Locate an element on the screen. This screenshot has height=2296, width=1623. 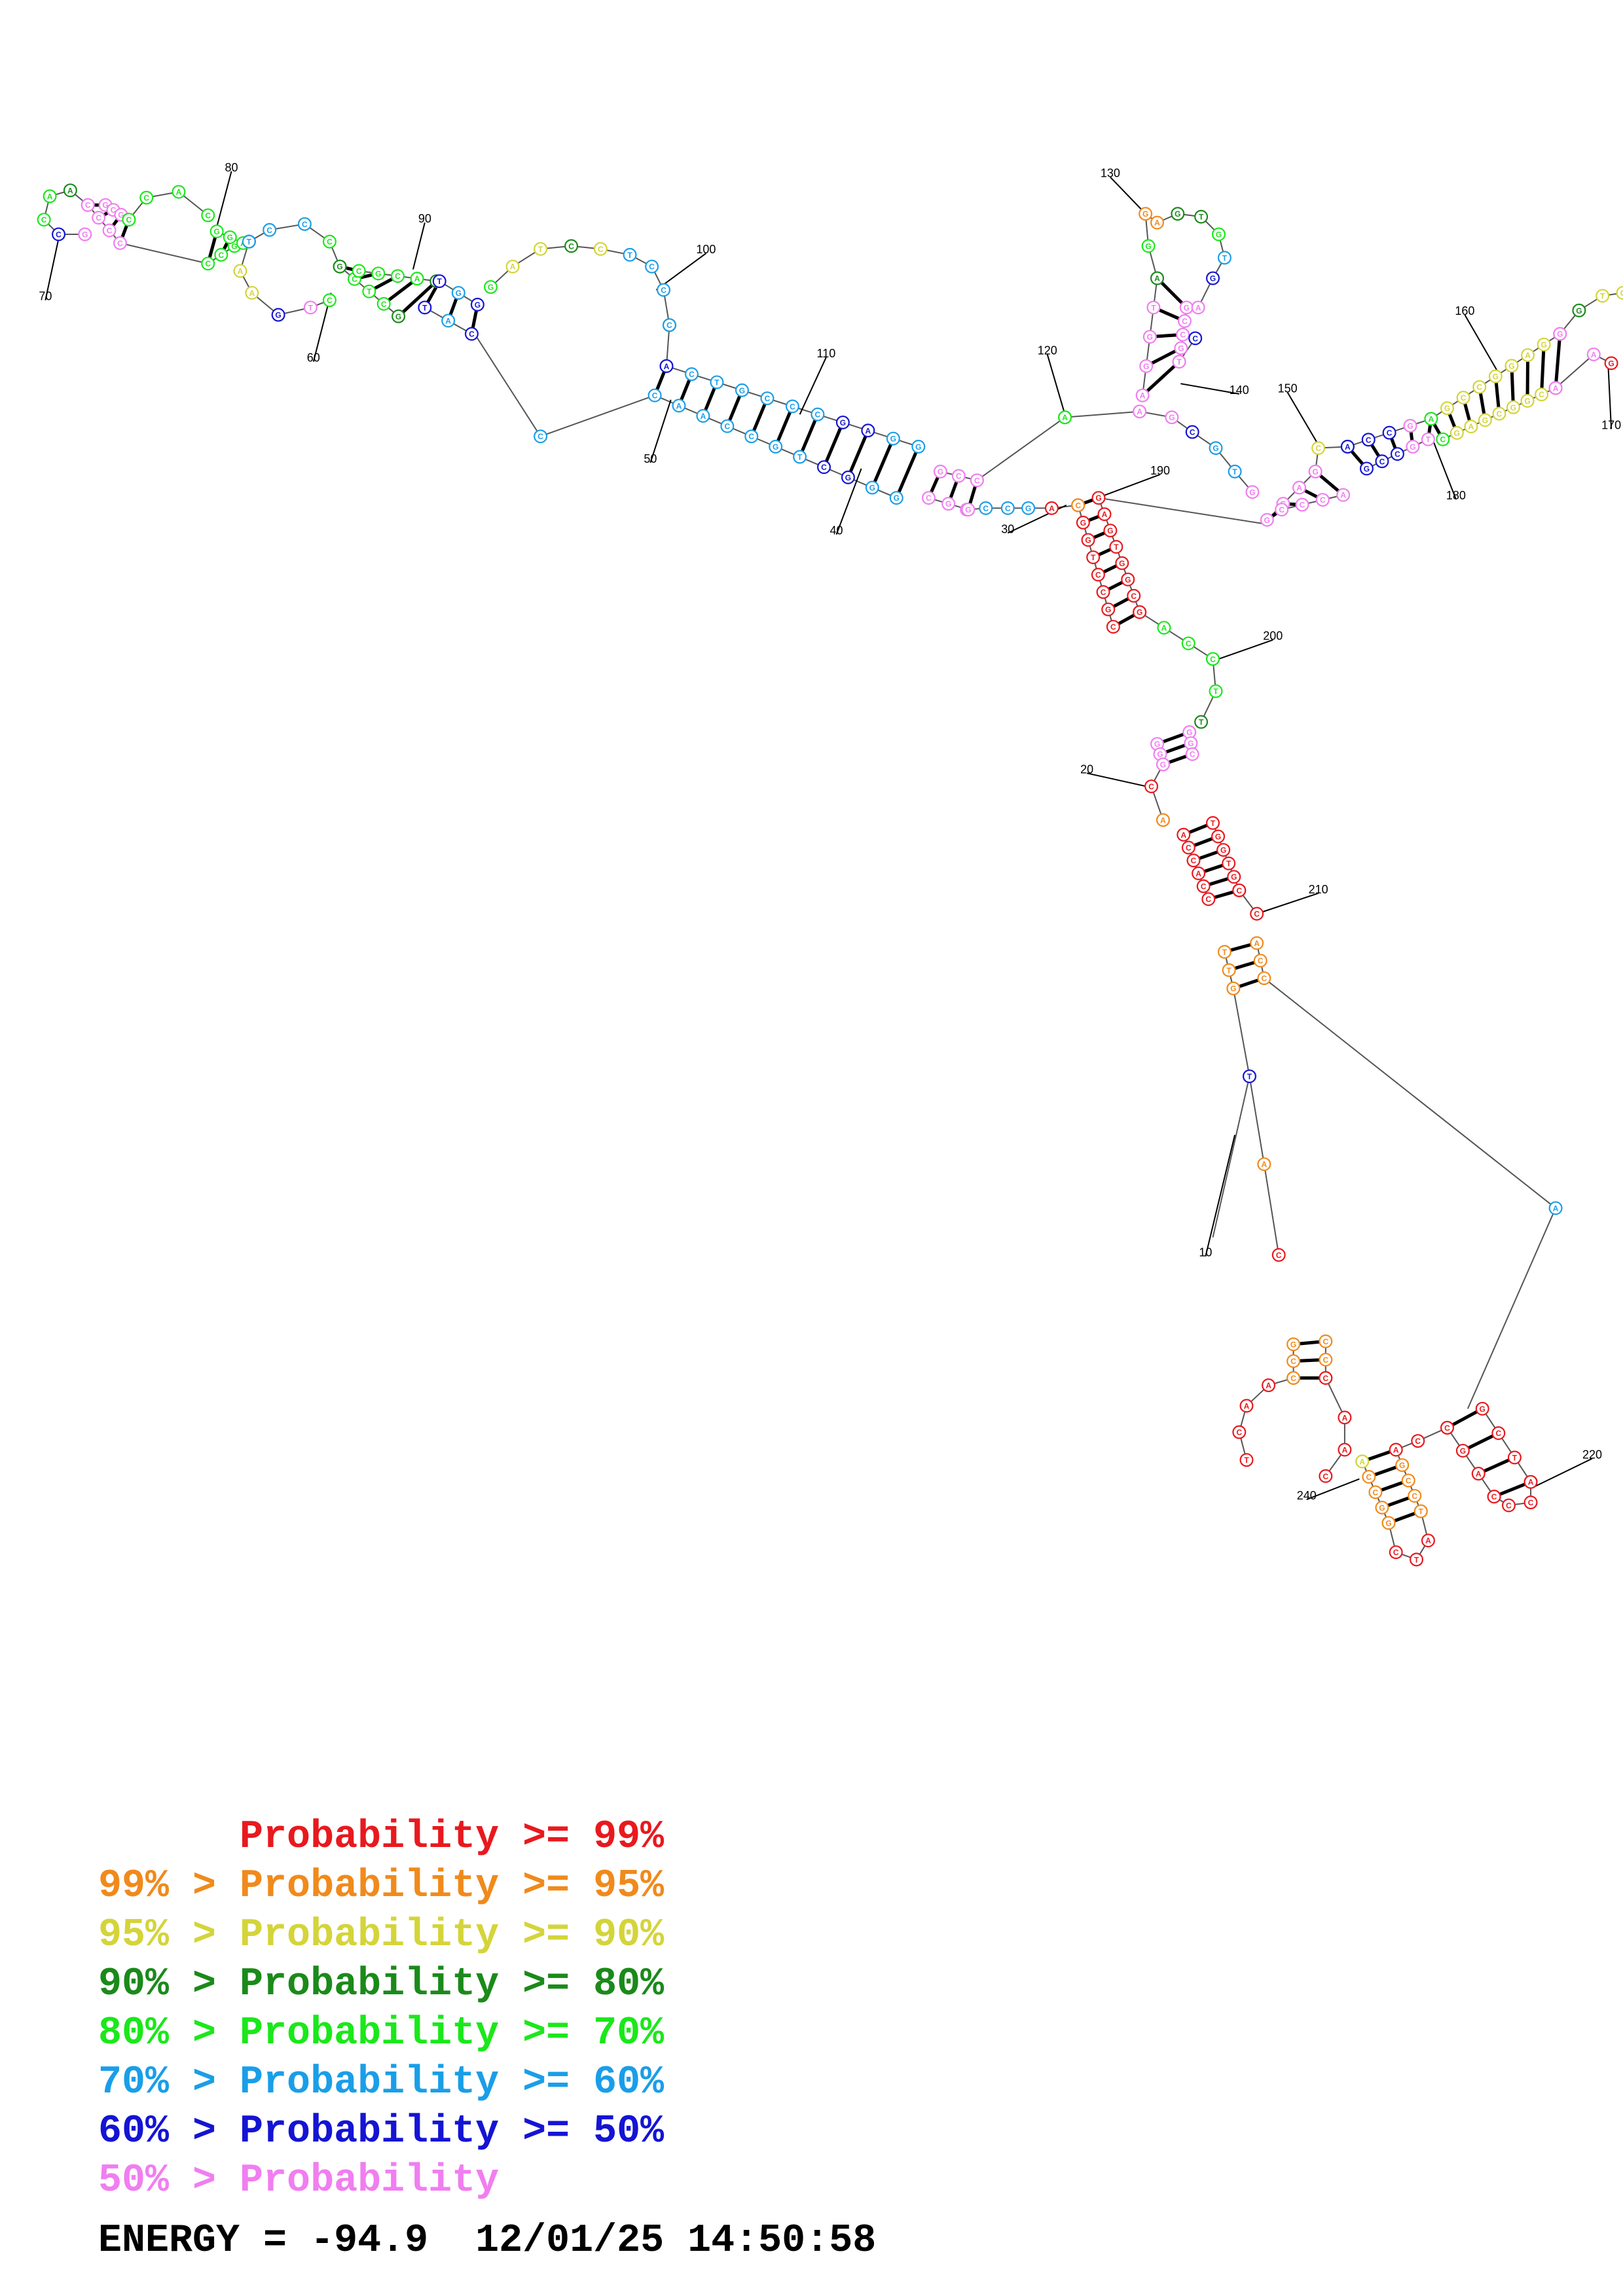
legend-prefix: 50% > is located at coordinates (169, 2181).